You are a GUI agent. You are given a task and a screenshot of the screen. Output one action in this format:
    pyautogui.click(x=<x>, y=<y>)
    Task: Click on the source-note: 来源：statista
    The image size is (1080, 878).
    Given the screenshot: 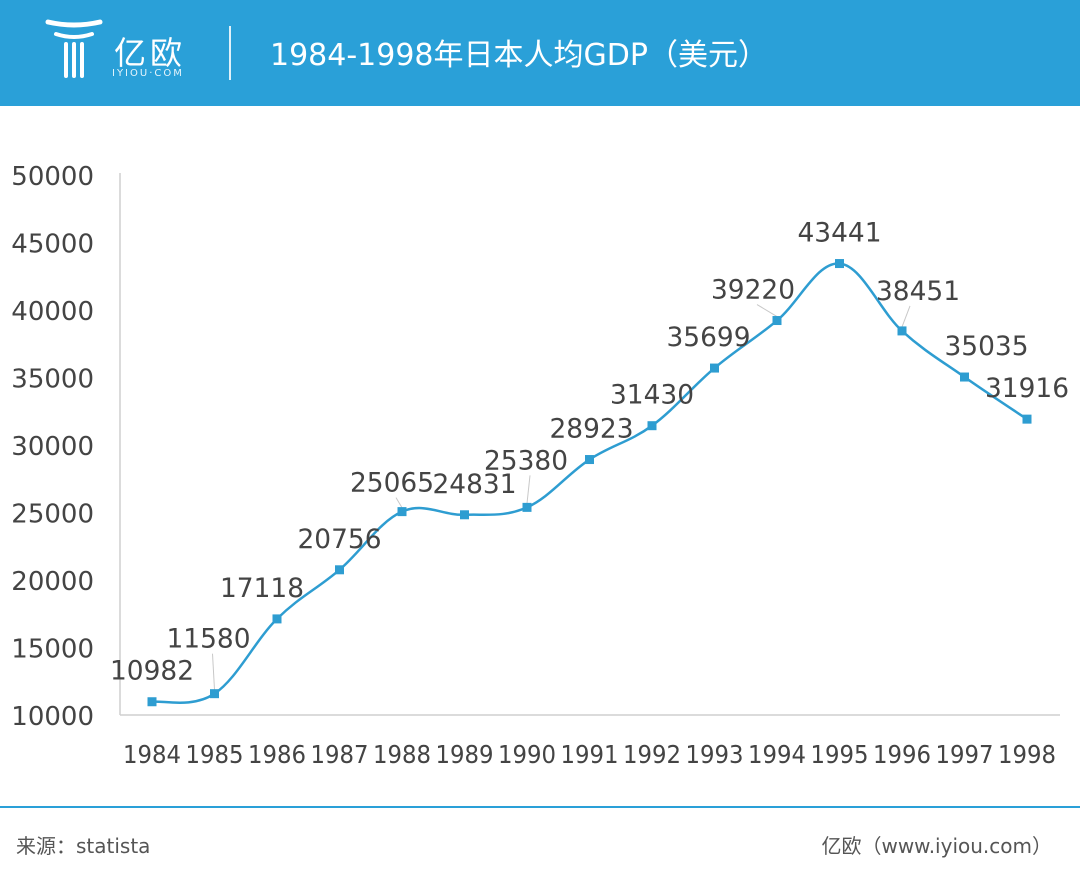 What is the action you would take?
    pyautogui.click(x=83, y=846)
    